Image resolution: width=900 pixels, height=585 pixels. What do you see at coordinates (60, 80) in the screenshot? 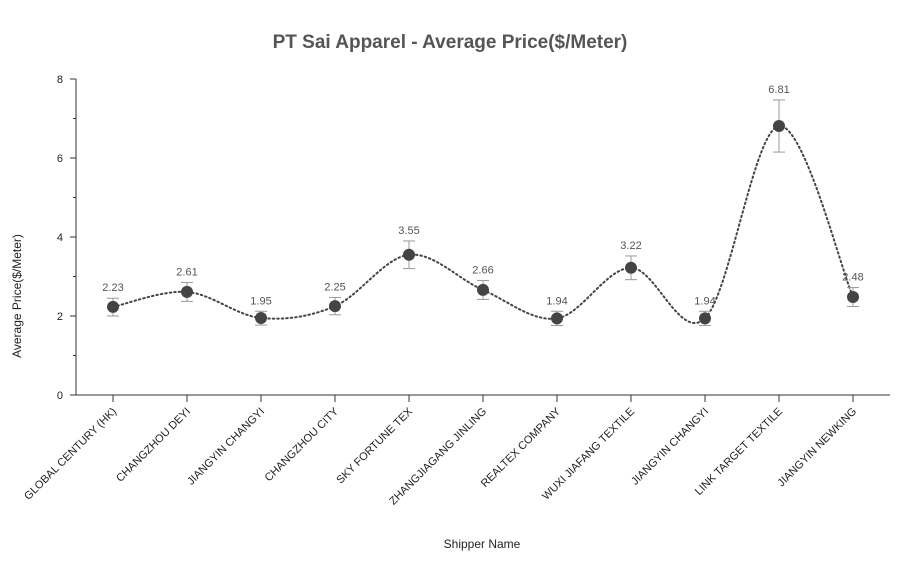
I see `y-tick-label: 8` at bounding box center [60, 80].